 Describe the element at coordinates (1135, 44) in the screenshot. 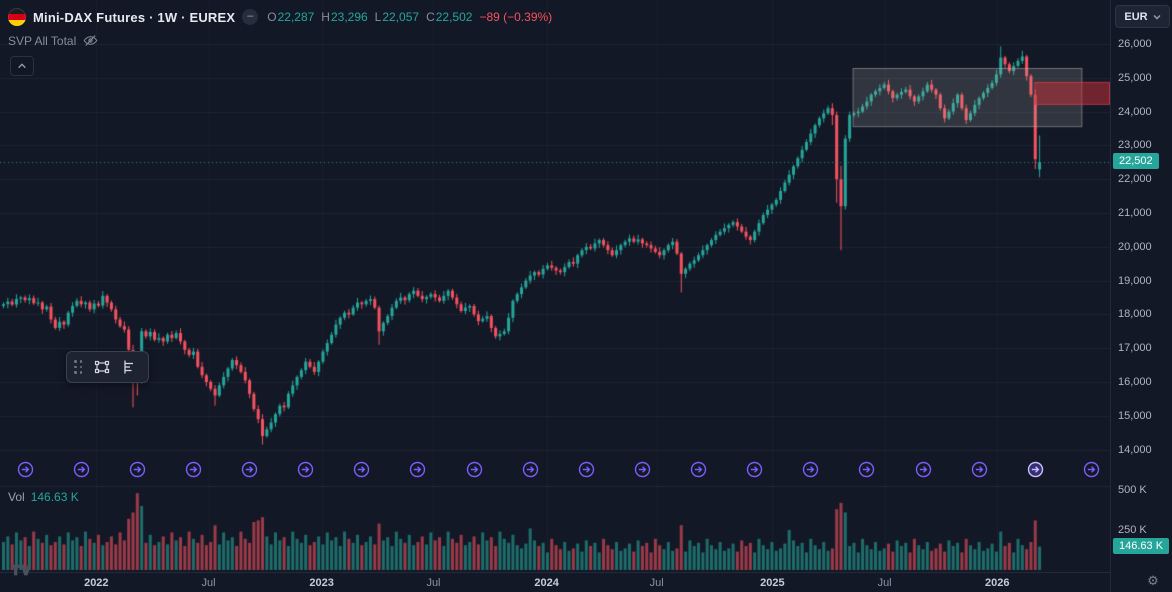

I see `price-axis-label: 26,000` at that location.